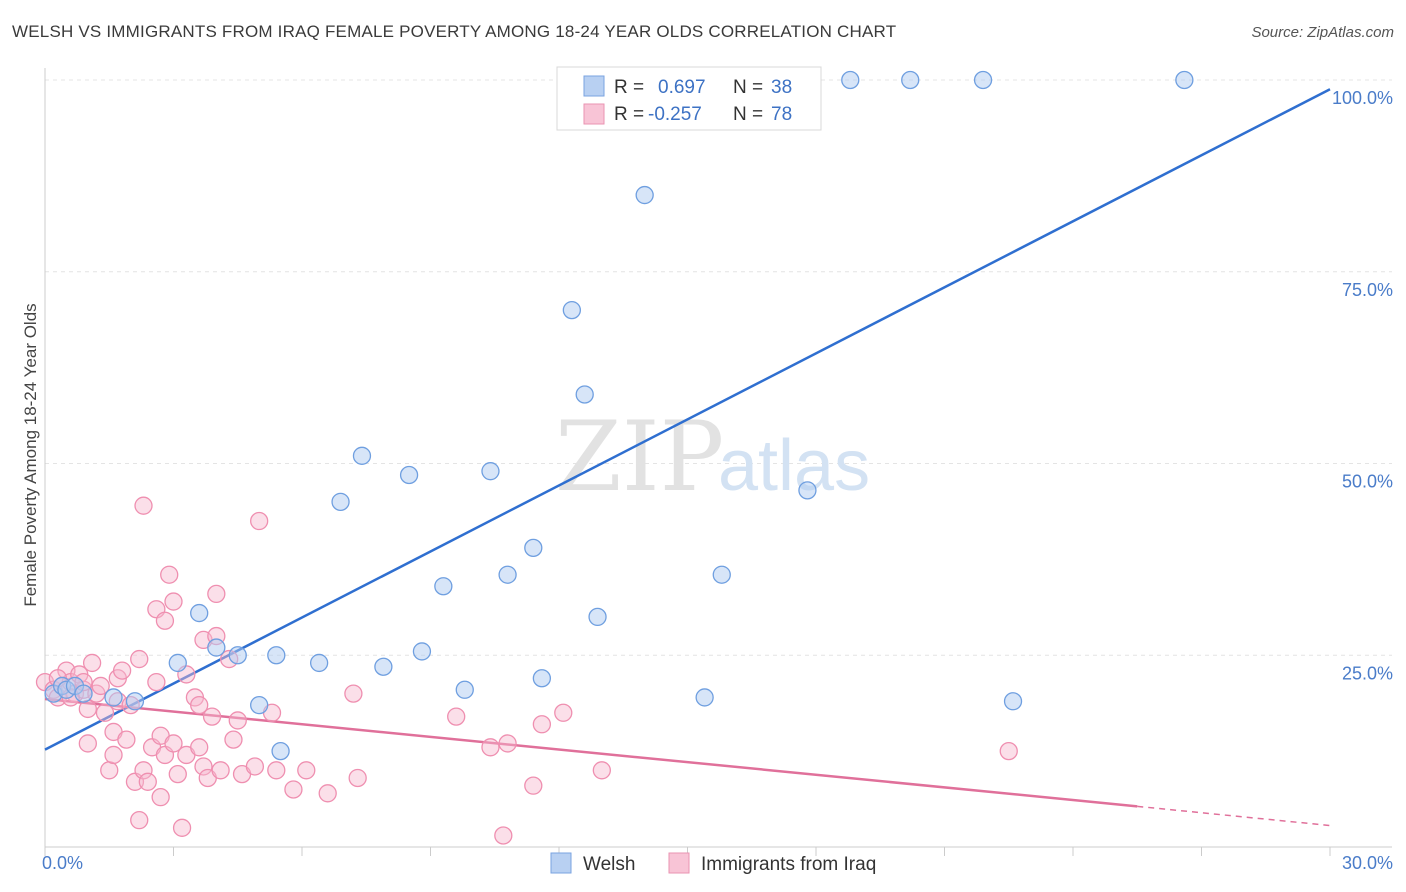 The height and width of the screenshot is (892, 1406). Describe the element at coordinates (1367, 290) in the screenshot. I see `y-tick-label-2: 75.0%` at that location.